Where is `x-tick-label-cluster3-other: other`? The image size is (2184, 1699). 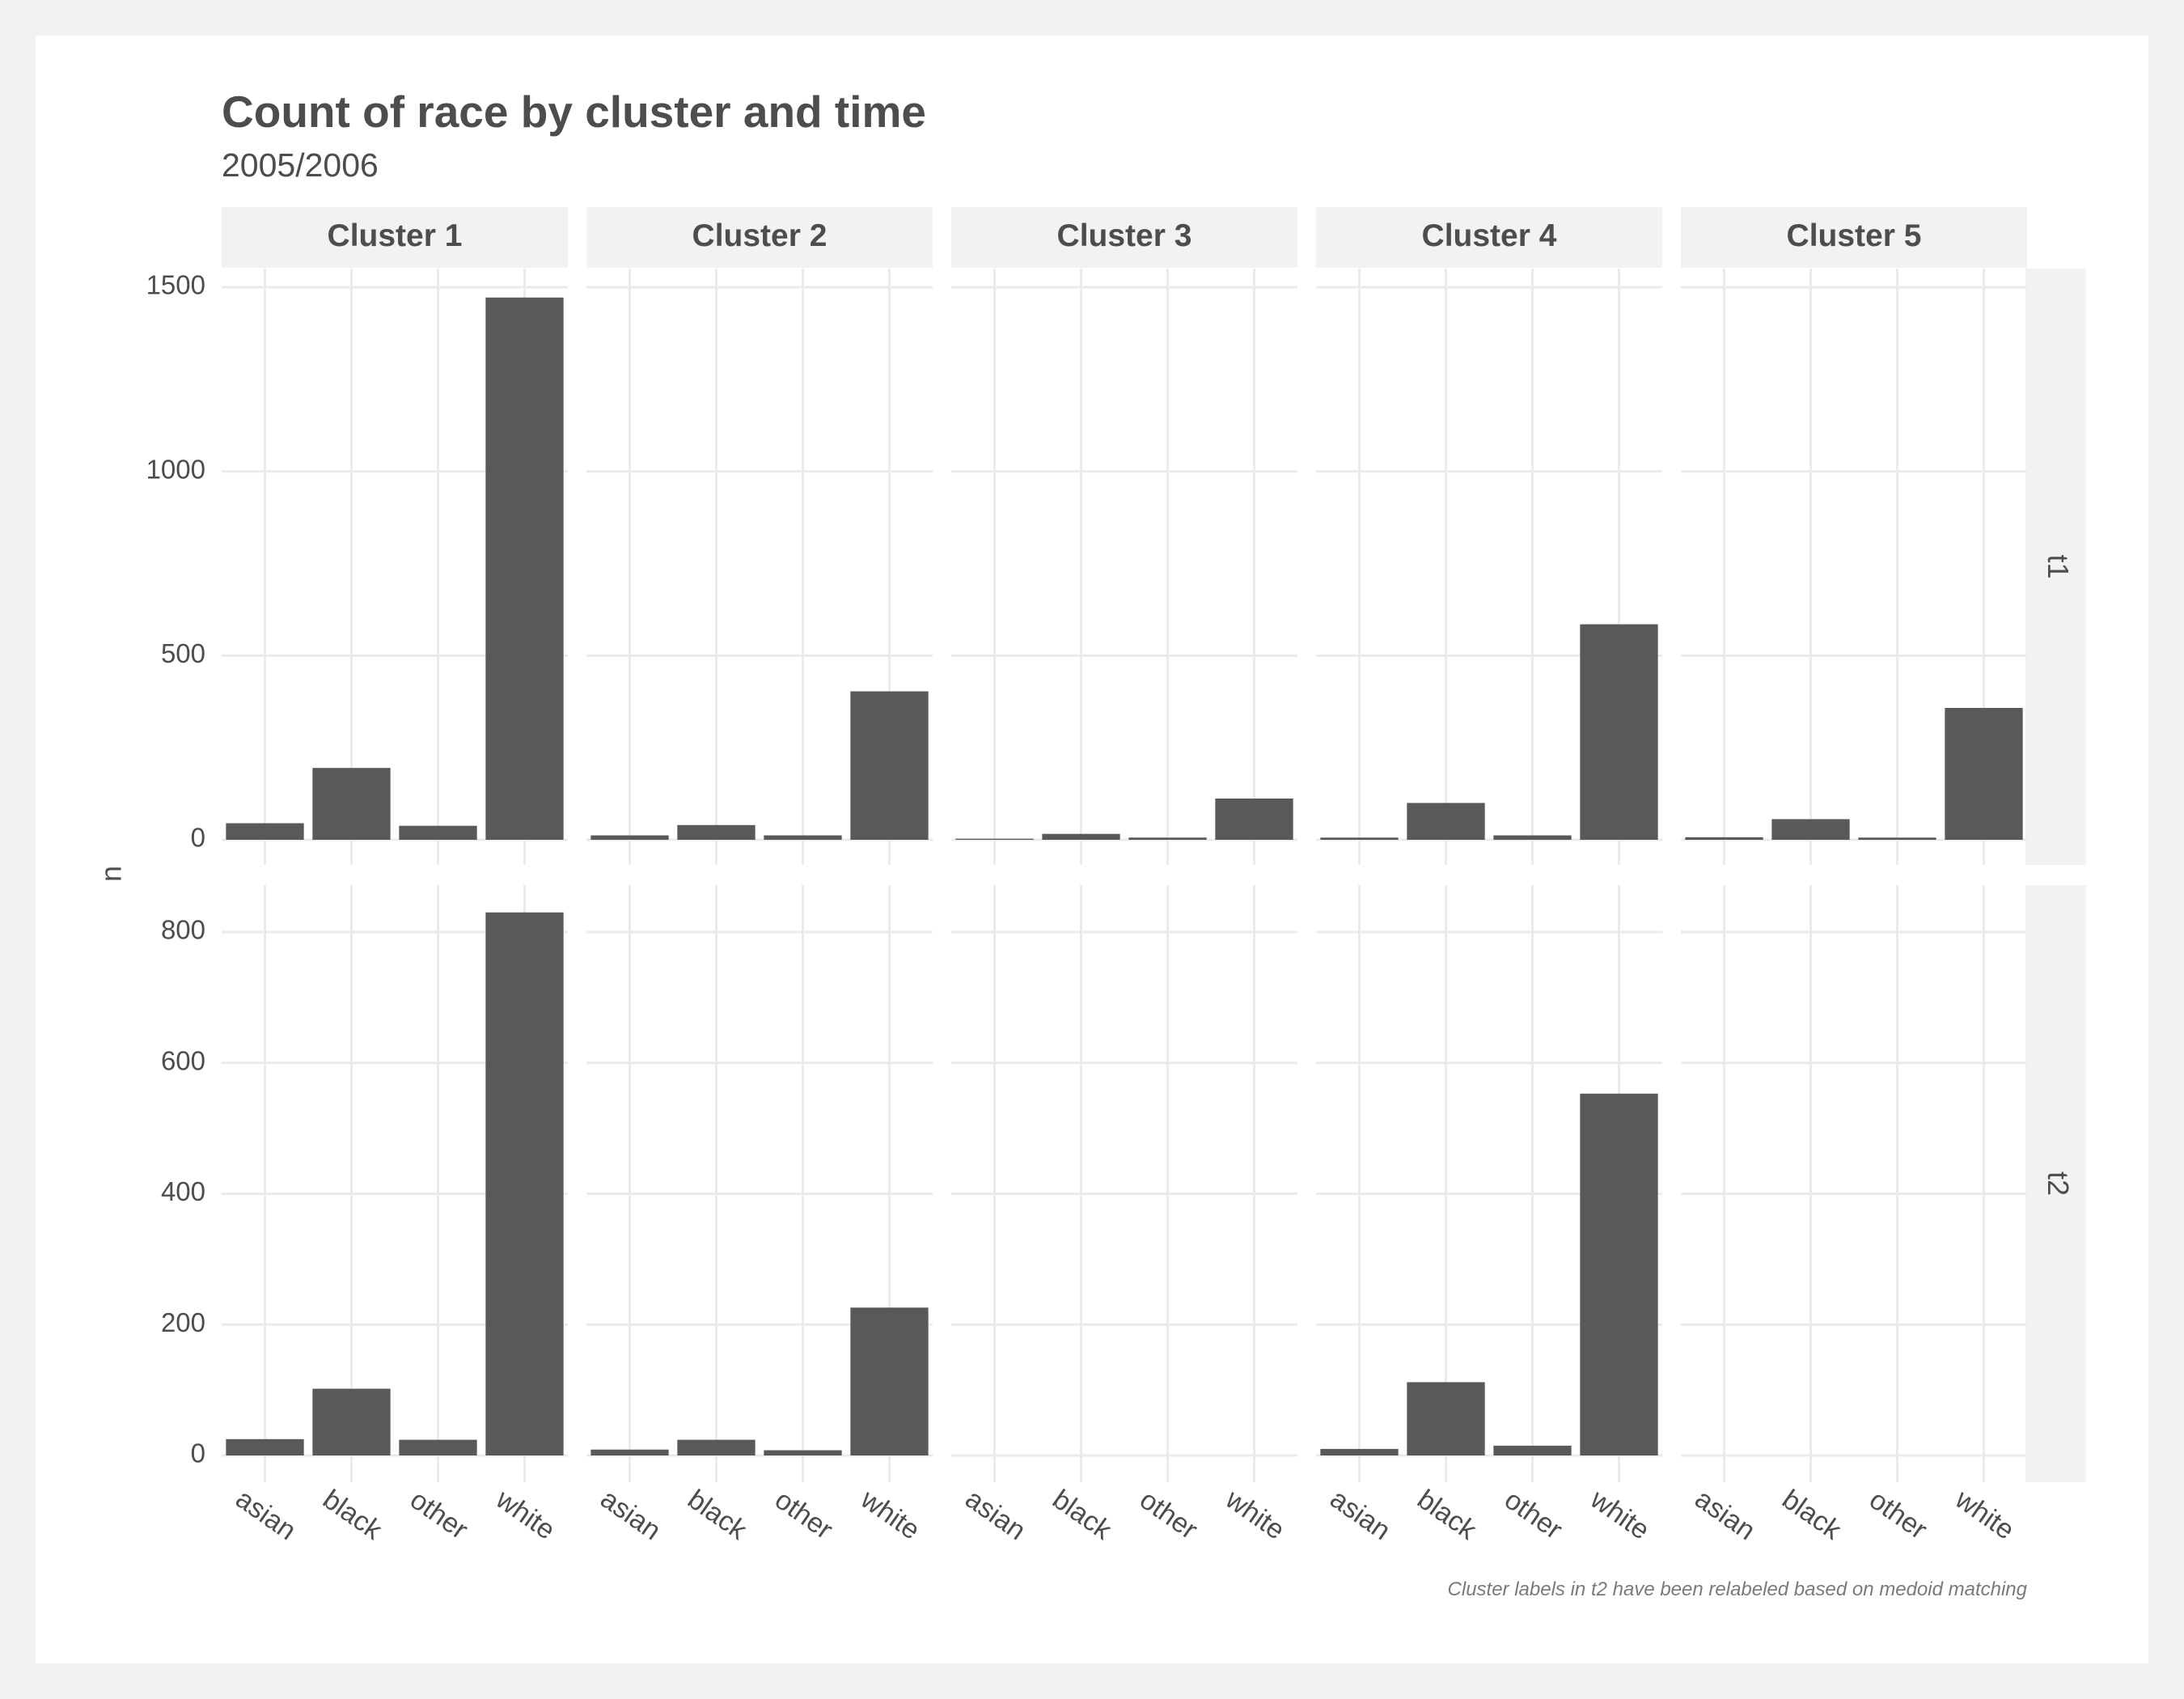
x-tick-label-cluster3-other: other is located at coordinates (1168, 1515).